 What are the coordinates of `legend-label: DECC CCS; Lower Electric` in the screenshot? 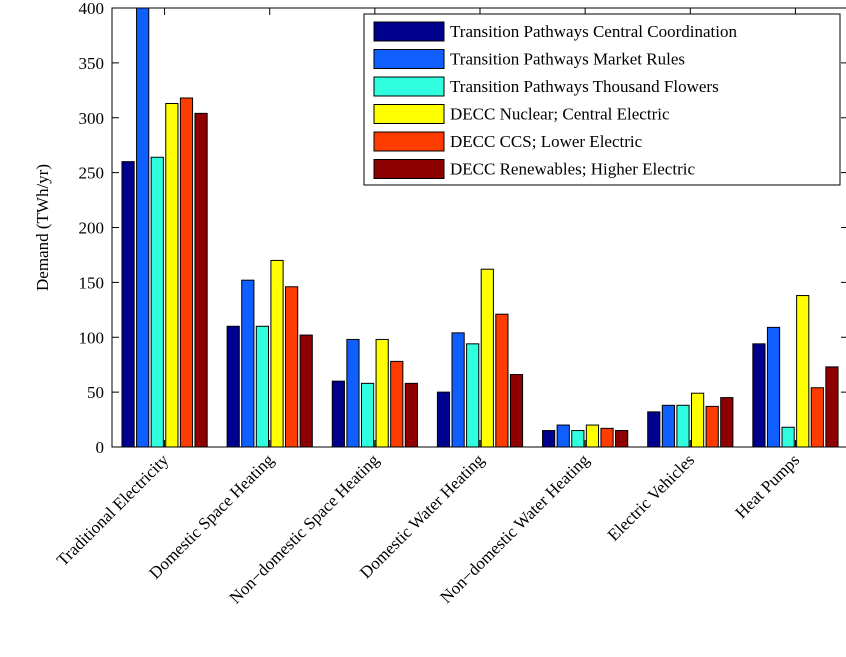 It's located at (546, 141).